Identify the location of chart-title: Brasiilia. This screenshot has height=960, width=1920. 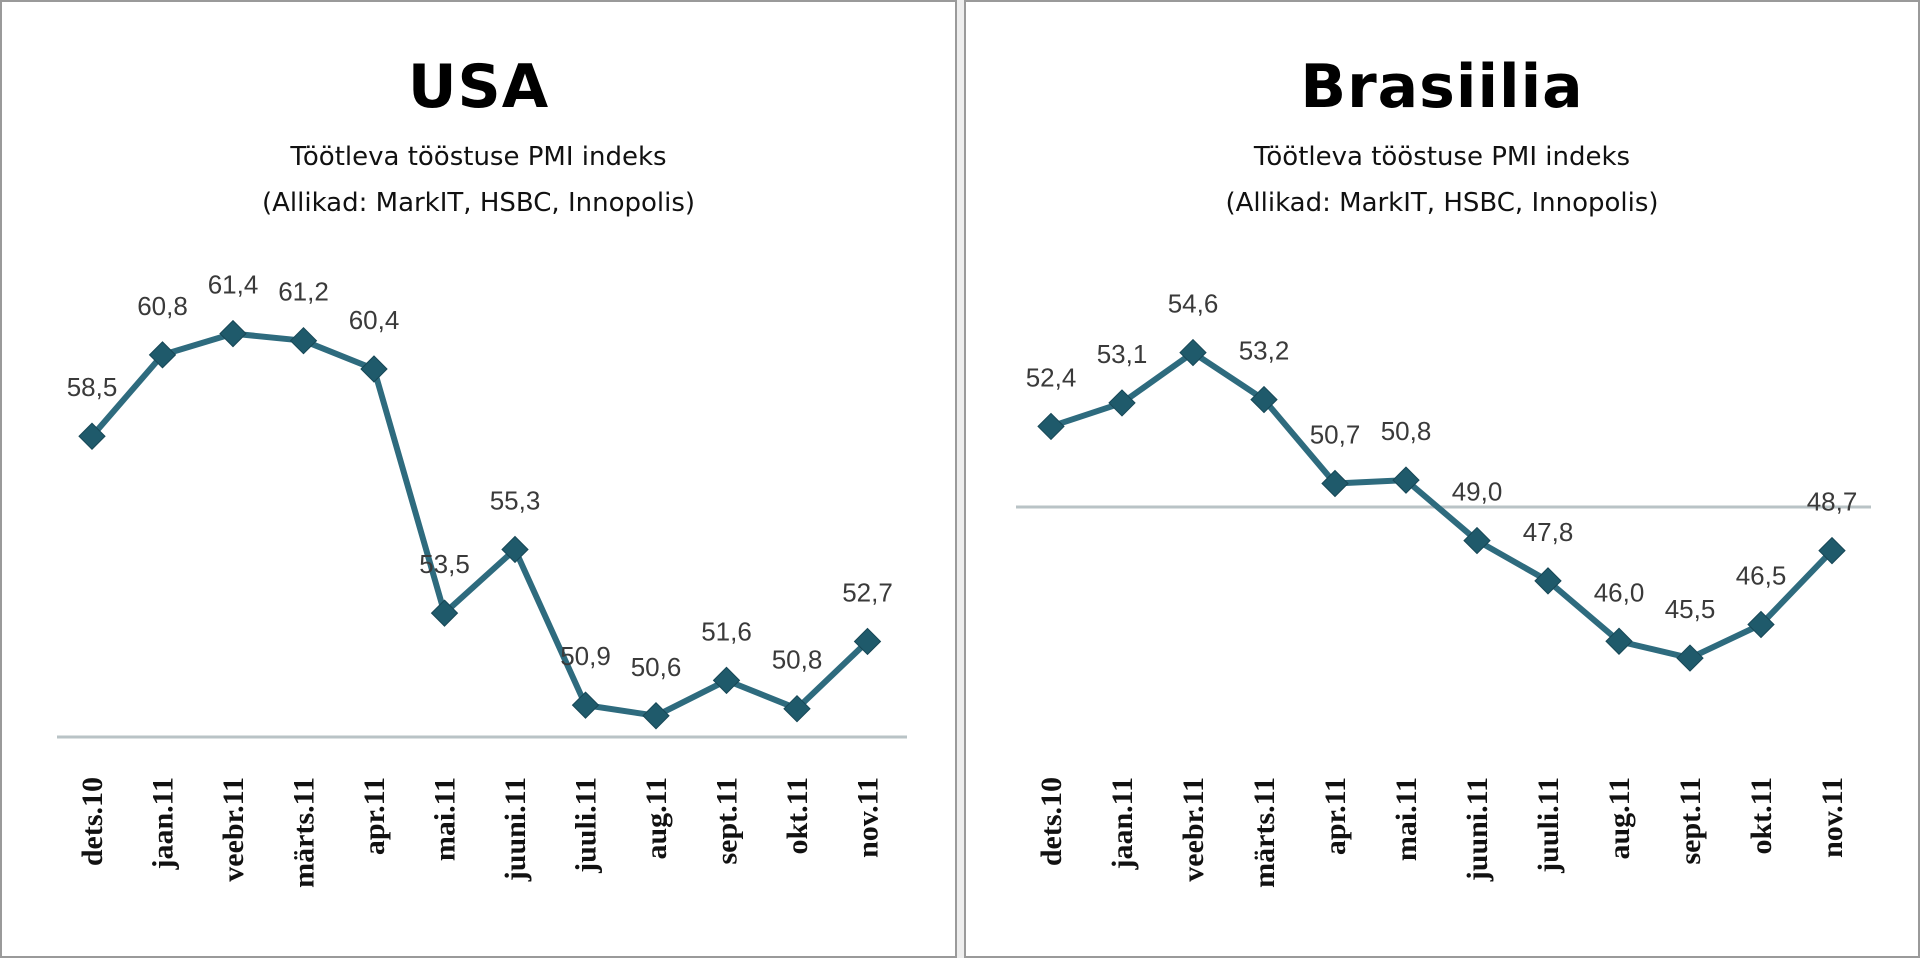
(1442, 87).